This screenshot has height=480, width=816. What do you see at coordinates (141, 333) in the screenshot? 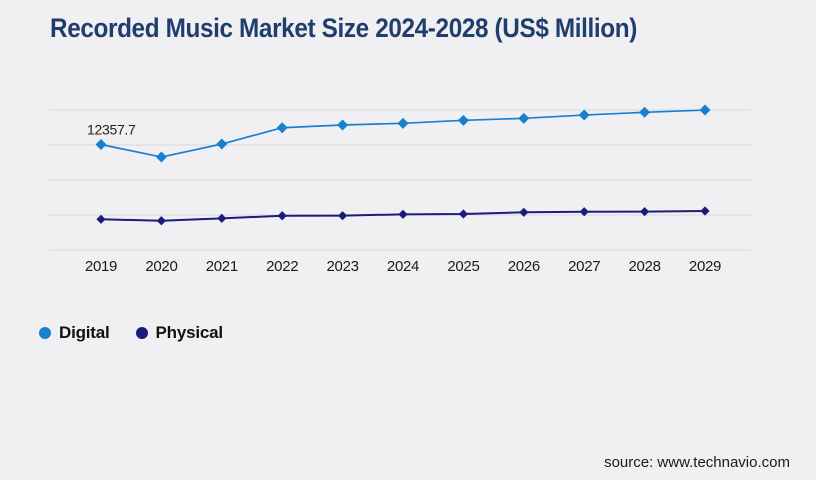
I see `physical-series-swatch-icon` at bounding box center [141, 333].